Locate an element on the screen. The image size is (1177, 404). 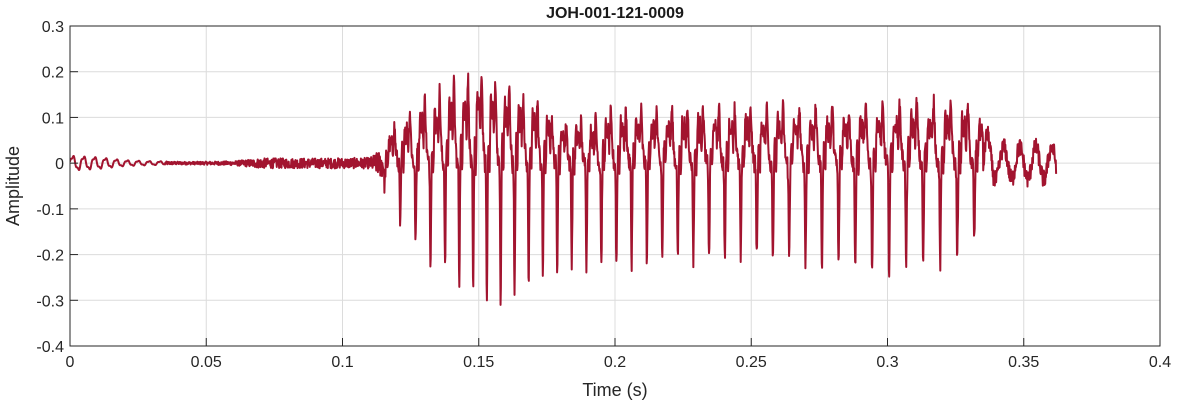
y-axis-label: Amplitude is located at coordinates (13, 186).